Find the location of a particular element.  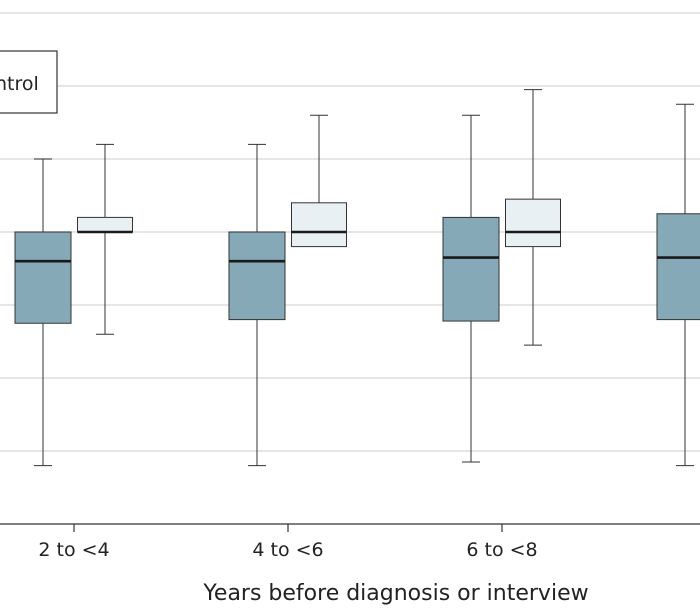

legend-box is located at coordinates (29, 82).